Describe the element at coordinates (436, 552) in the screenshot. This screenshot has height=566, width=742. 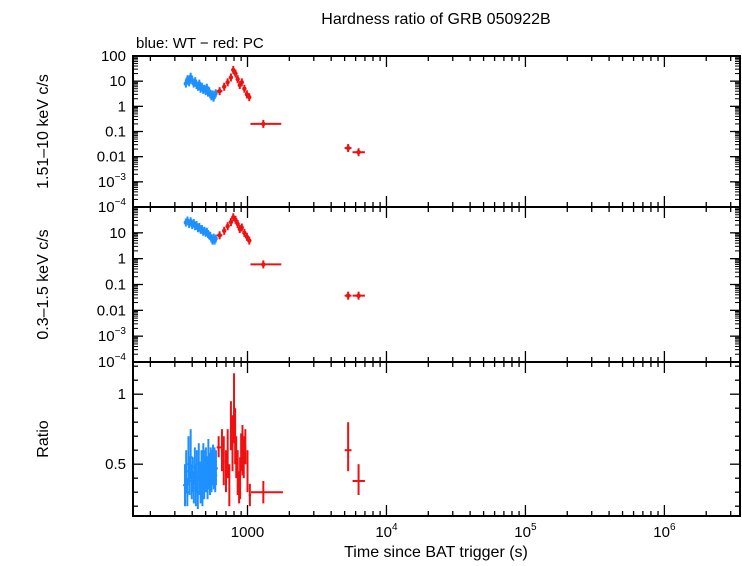
I see `x-axis-label: Time since BAT trigger (s)` at that location.